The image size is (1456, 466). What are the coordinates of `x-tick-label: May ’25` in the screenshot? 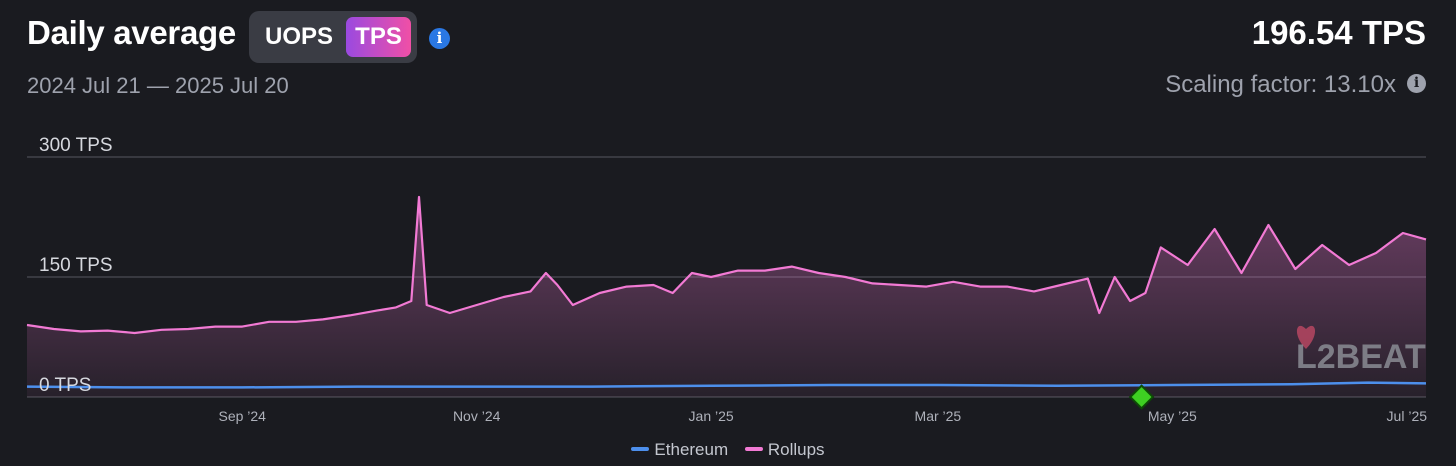 It's located at (1172, 416).